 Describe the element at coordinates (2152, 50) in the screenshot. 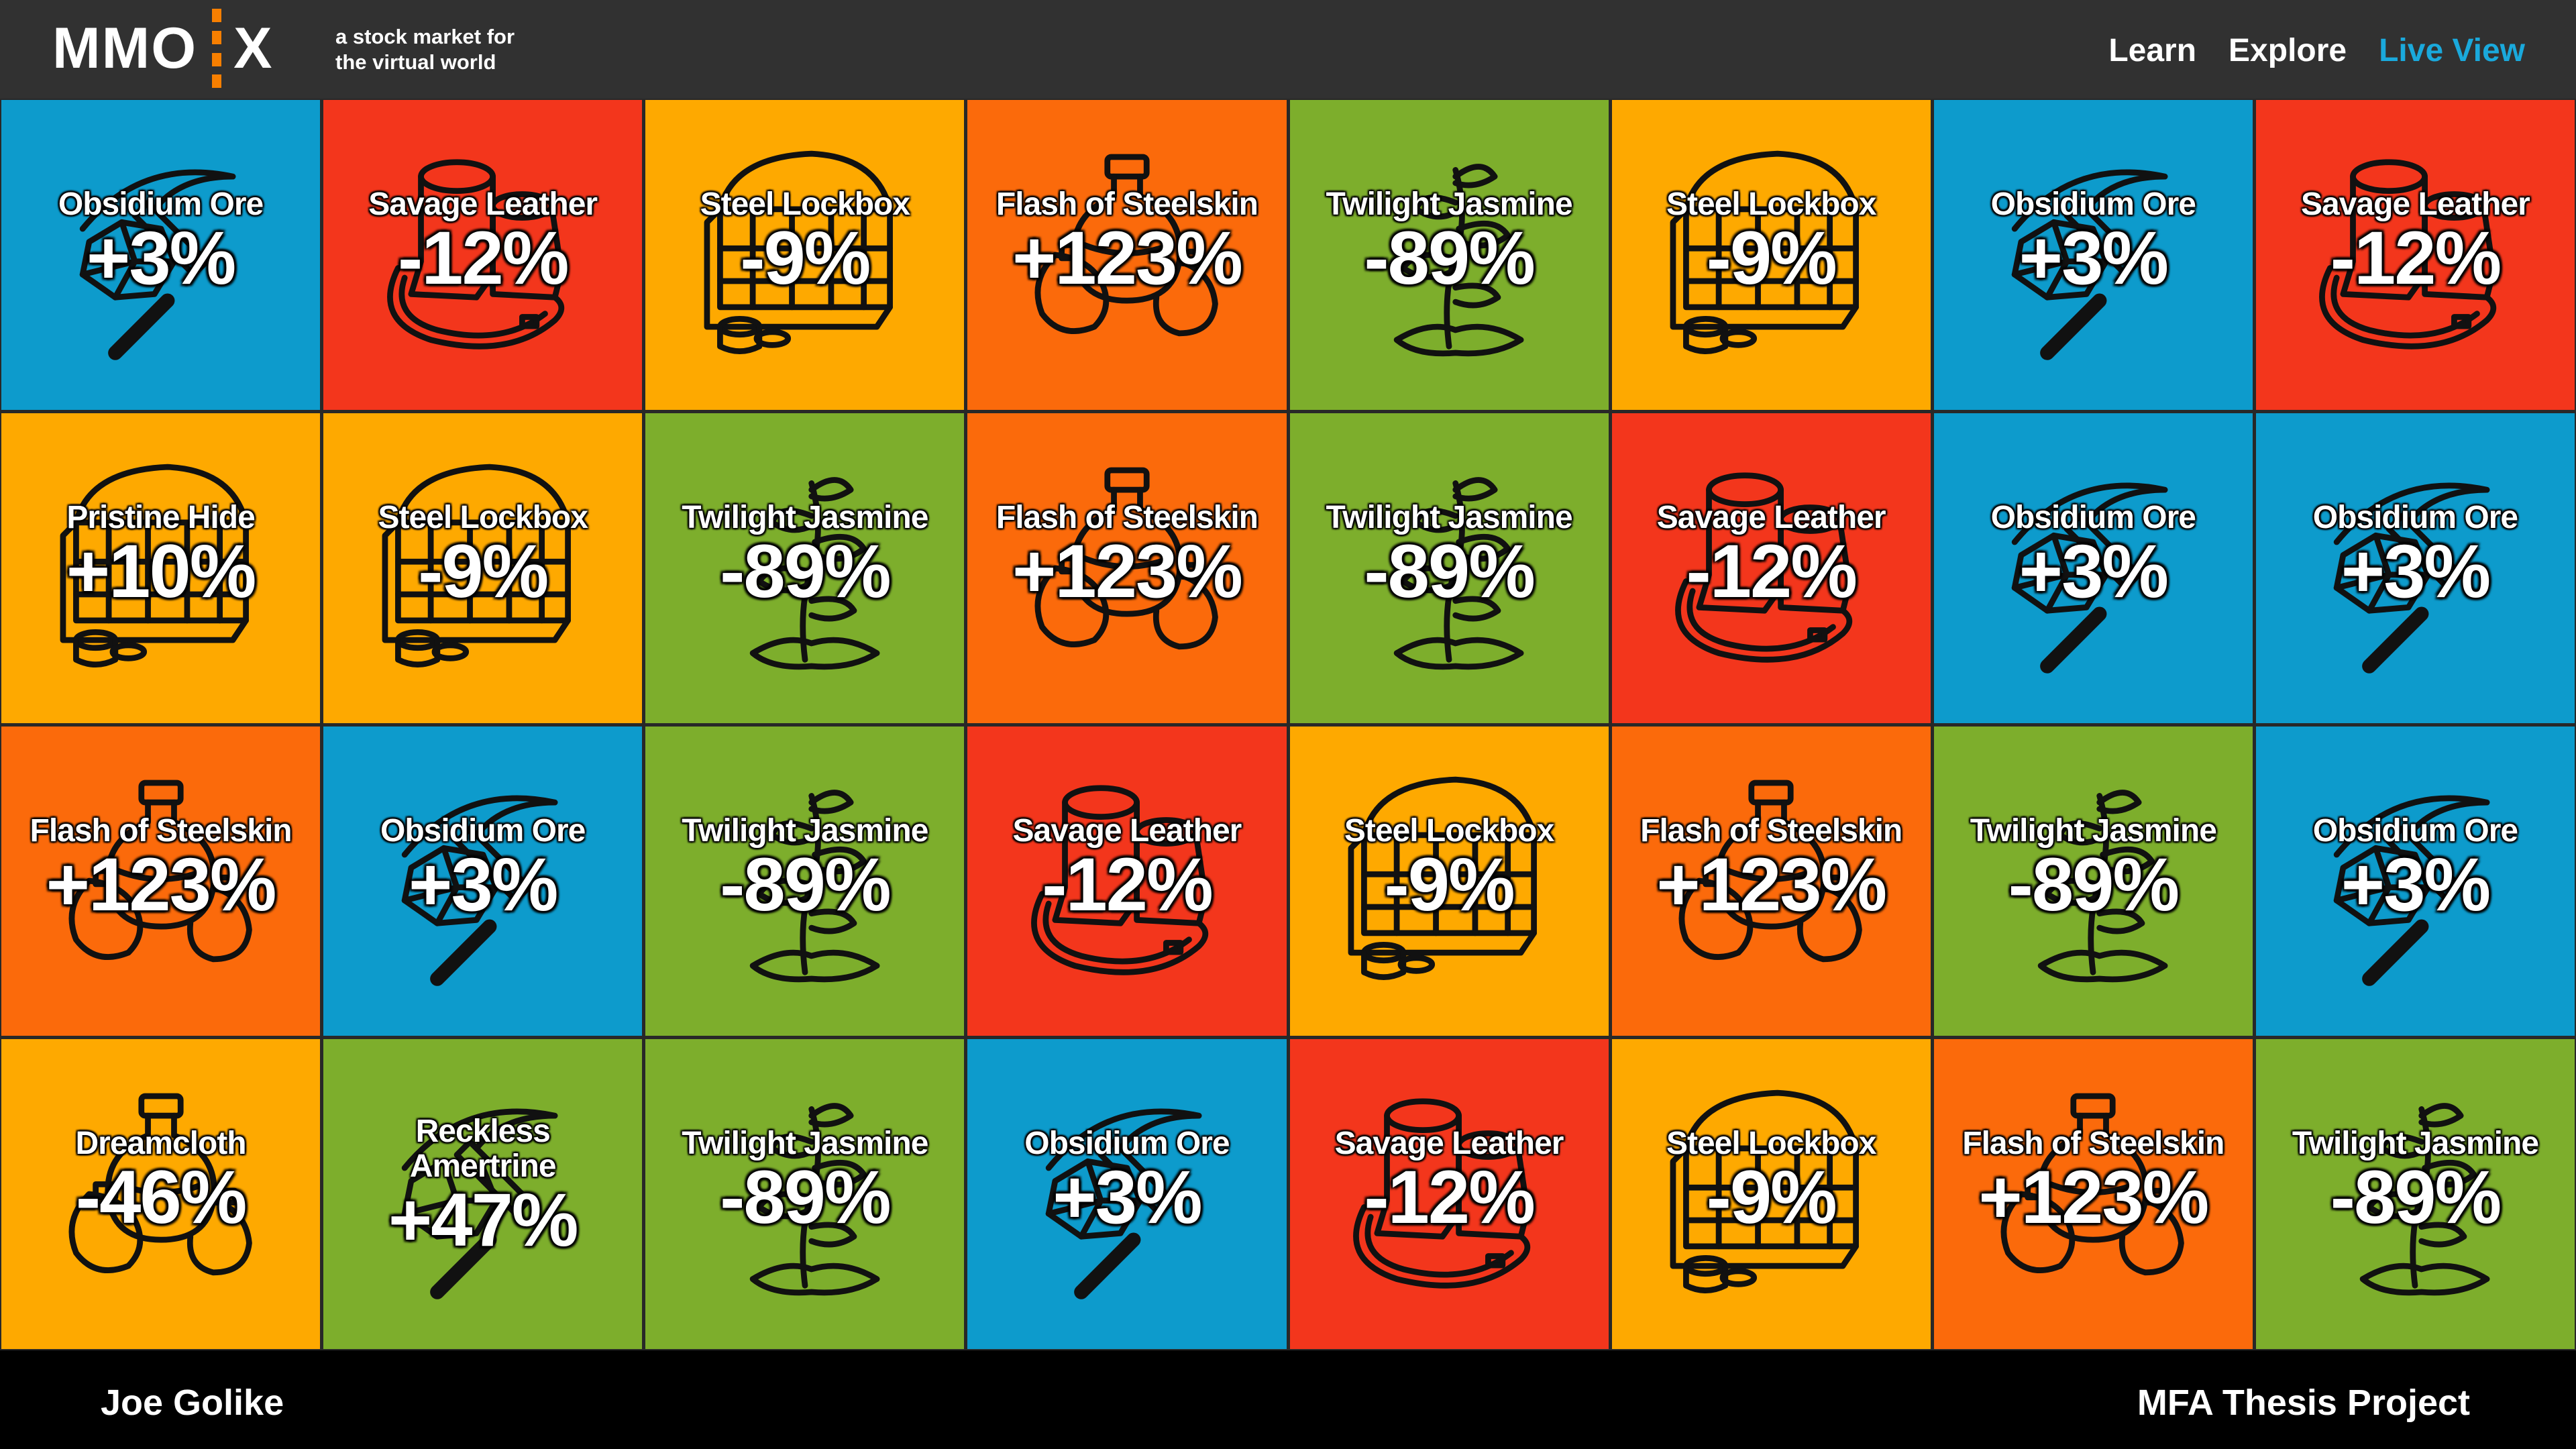

I see `nav-learn: Learn` at that location.